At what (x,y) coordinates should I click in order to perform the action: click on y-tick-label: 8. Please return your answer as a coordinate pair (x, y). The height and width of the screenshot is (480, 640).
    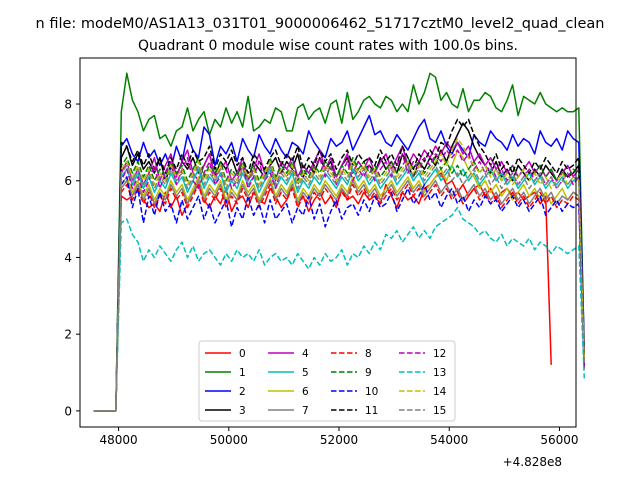
    Looking at the image, I should click on (68, 105).